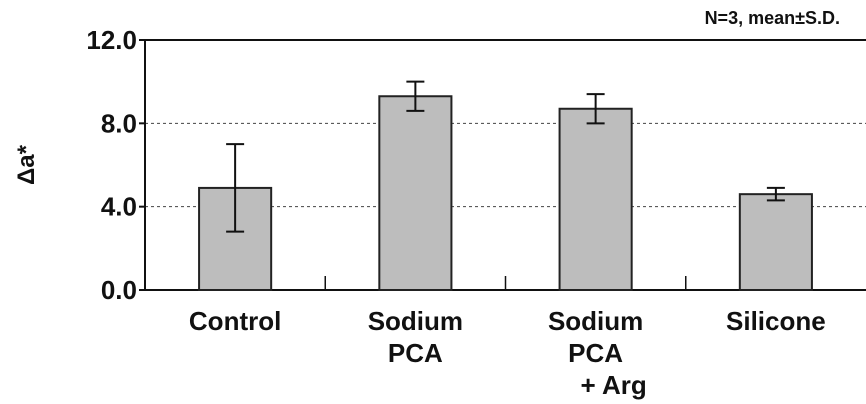  Describe the element at coordinates (772, 18) in the screenshot. I see `annotation: N=3, mean±S.D.` at that location.